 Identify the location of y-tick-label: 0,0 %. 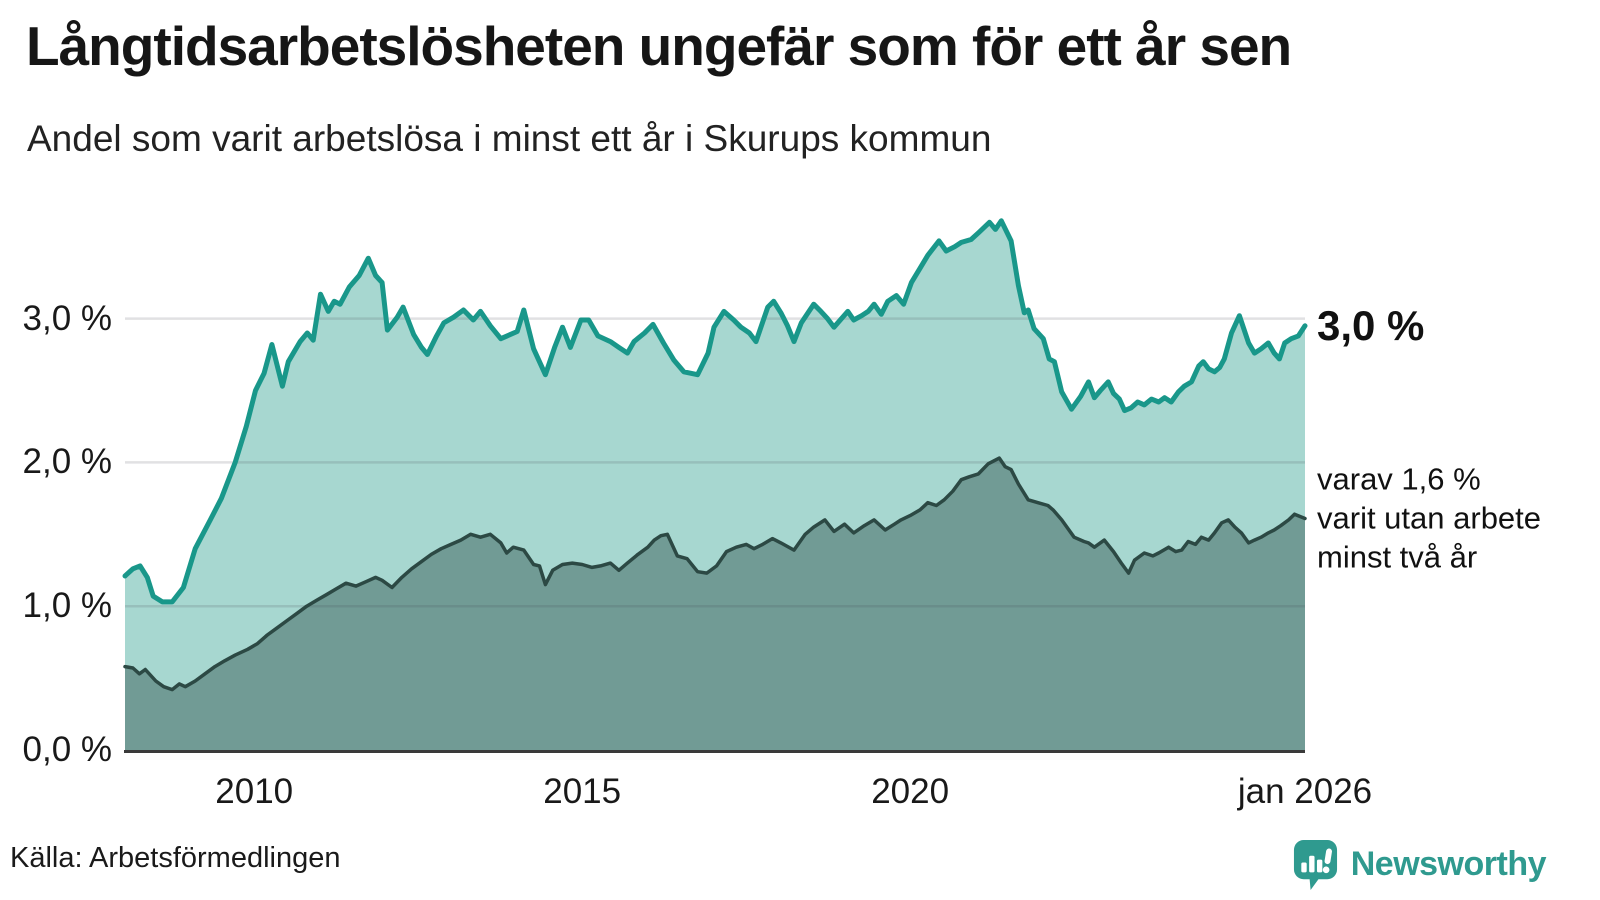
(67, 749).